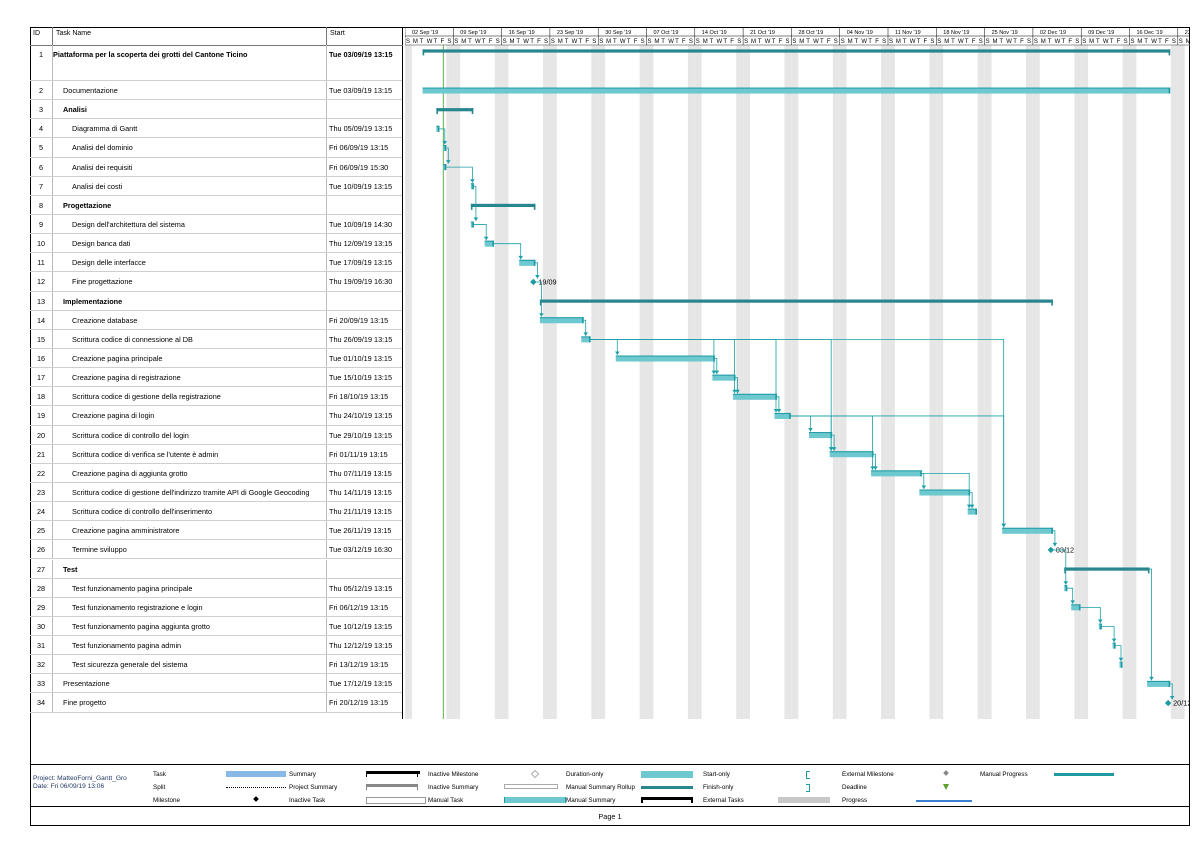 The width and height of the screenshot is (1200, 843). What do you see at coordinates (216, 569) in the screenshot?
I see `table-row: 27 Test` at bounding box center [216, 569].